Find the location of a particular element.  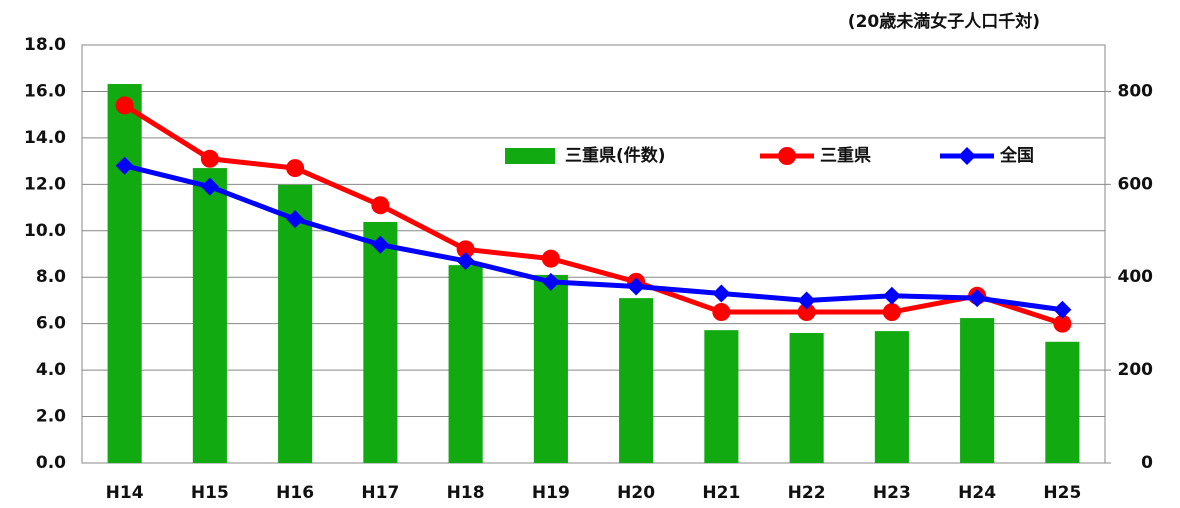

y-tick-label: 8.0 is located at coordinates (51, 277).